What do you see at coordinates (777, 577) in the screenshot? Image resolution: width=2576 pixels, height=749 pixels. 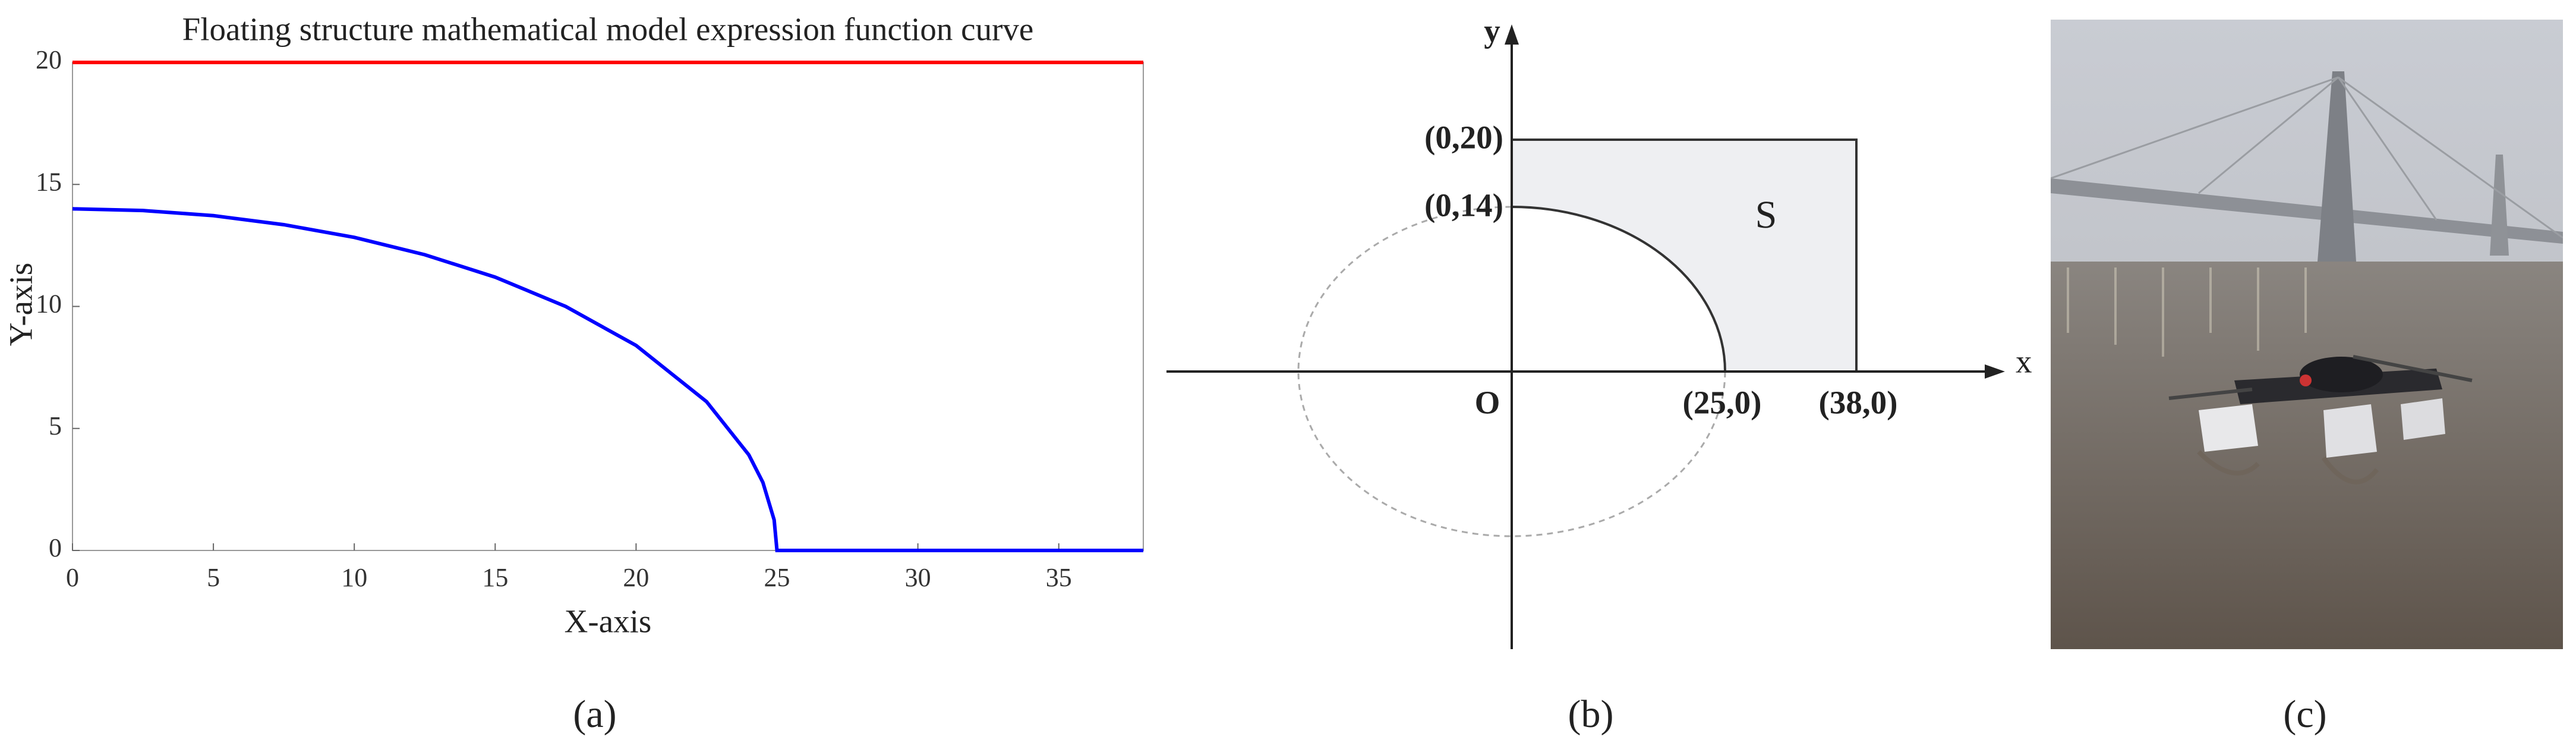 I see `x-tick-label: 25` at bounding box center [777, 577].